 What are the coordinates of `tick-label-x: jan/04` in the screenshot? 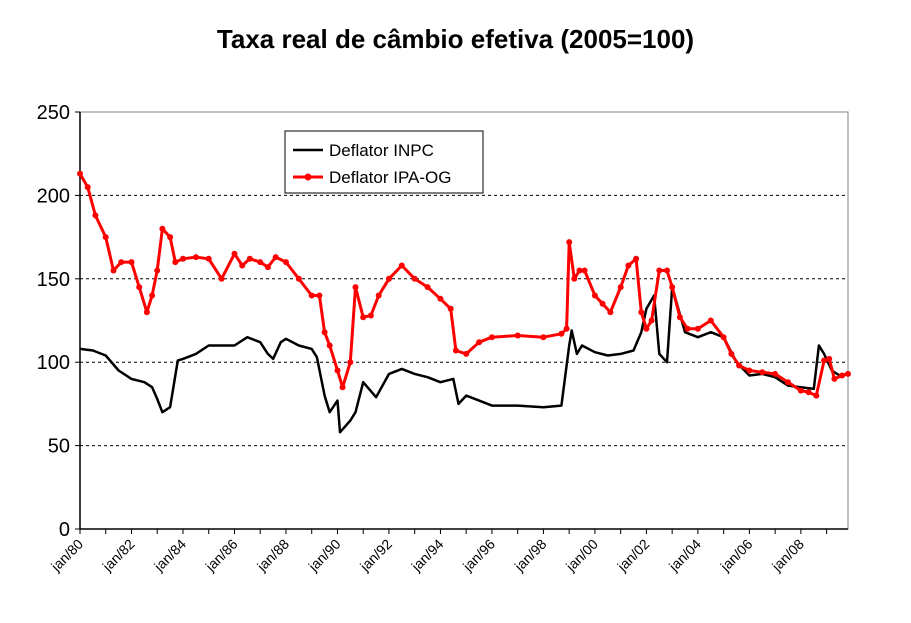 It's located at (684, 555).